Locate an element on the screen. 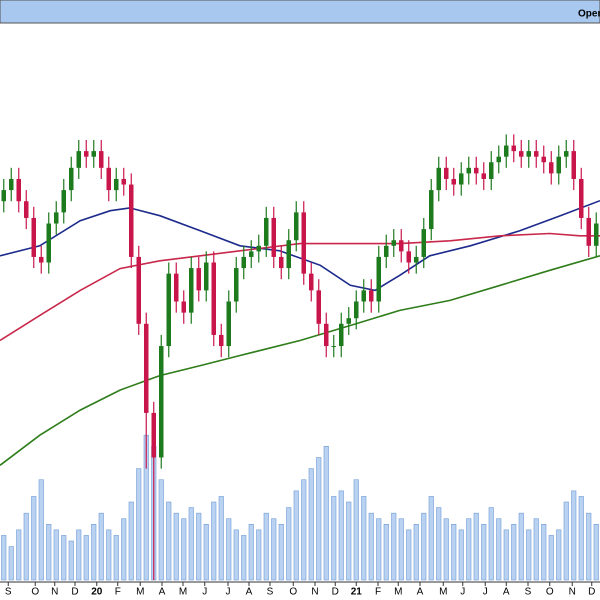 The width and height of the screenshot is (600, 600). x-tick-label: F is located at coordinates (118, 592).